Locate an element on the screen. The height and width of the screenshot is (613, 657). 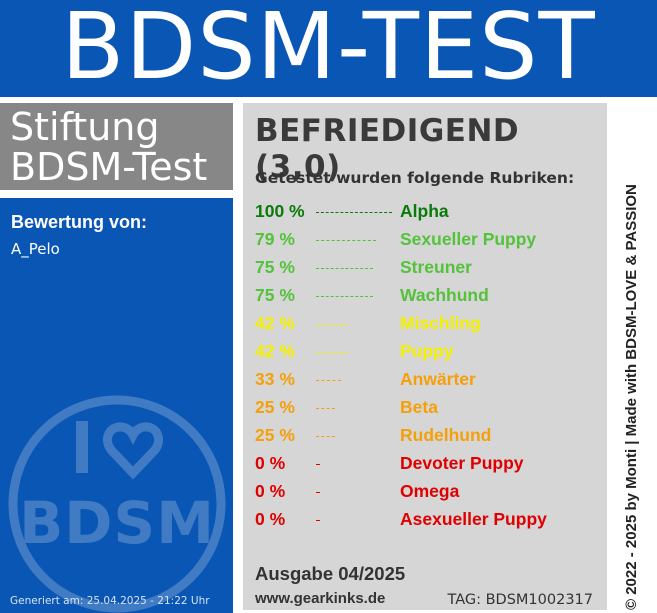
category-name: Asexueller Puppy is located at coordinates (473, 519).